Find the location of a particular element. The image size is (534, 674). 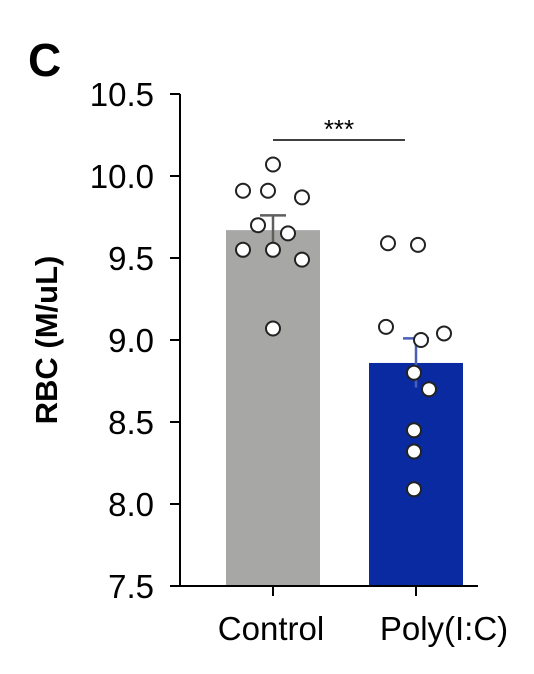

x-tick-label: Poly(I:C) is located at coordinates (444, 628).